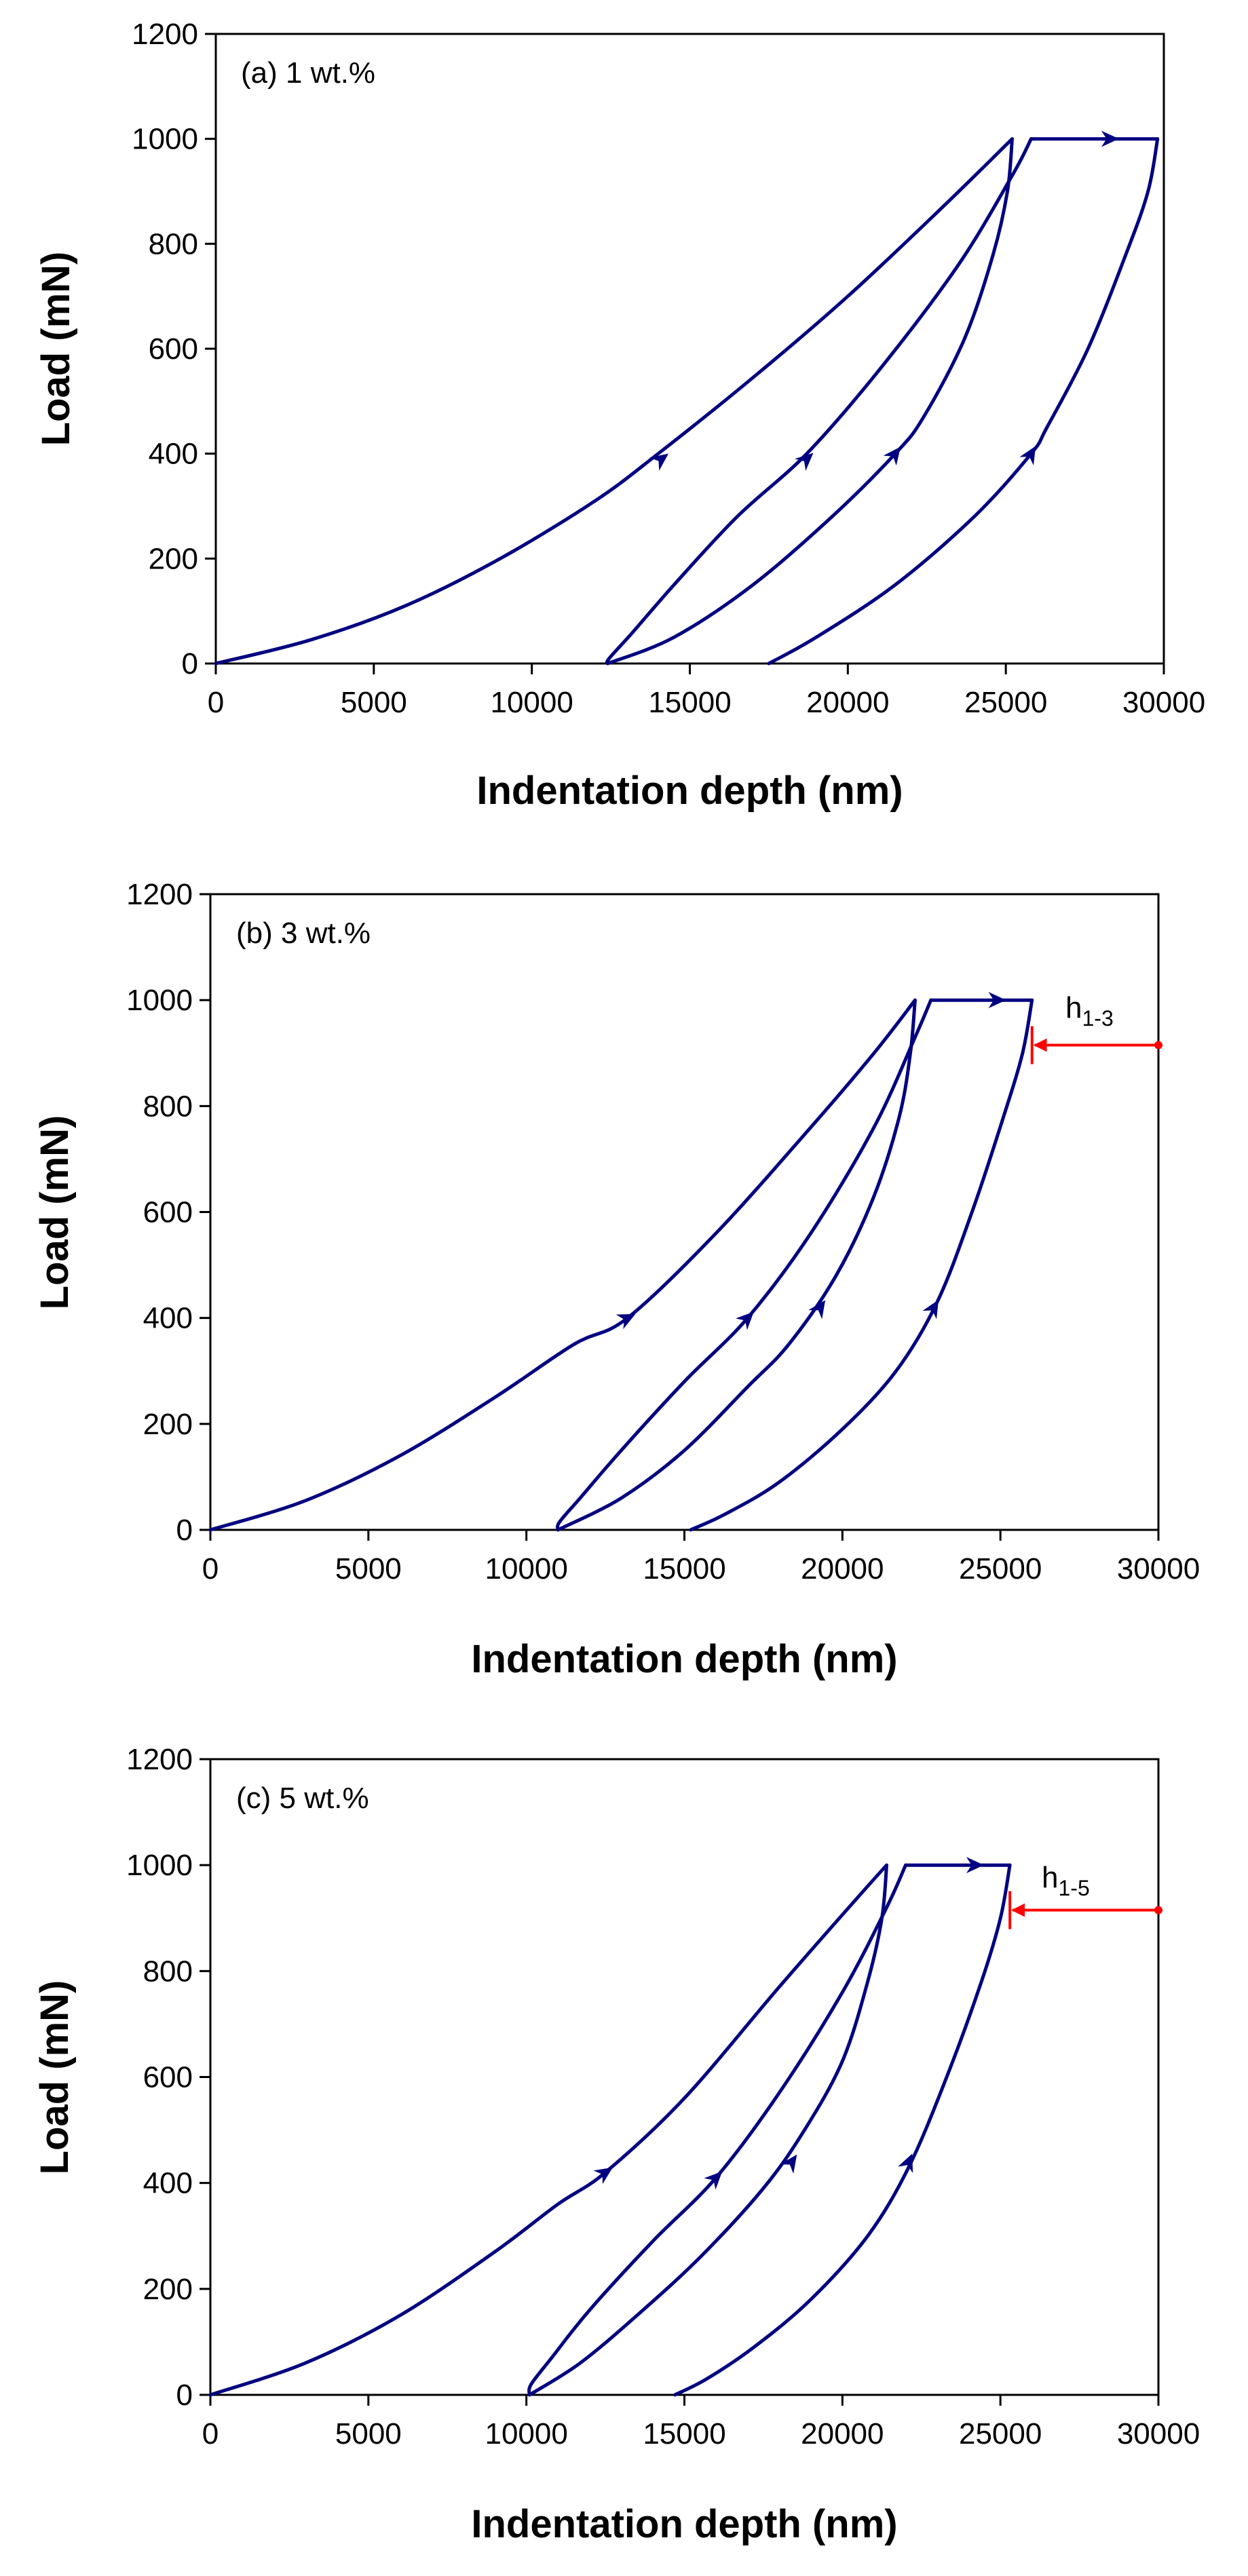 The image size is (1248, 2576). I want to click on panel-label: (a) 1 wt.%, so click(308, 73).